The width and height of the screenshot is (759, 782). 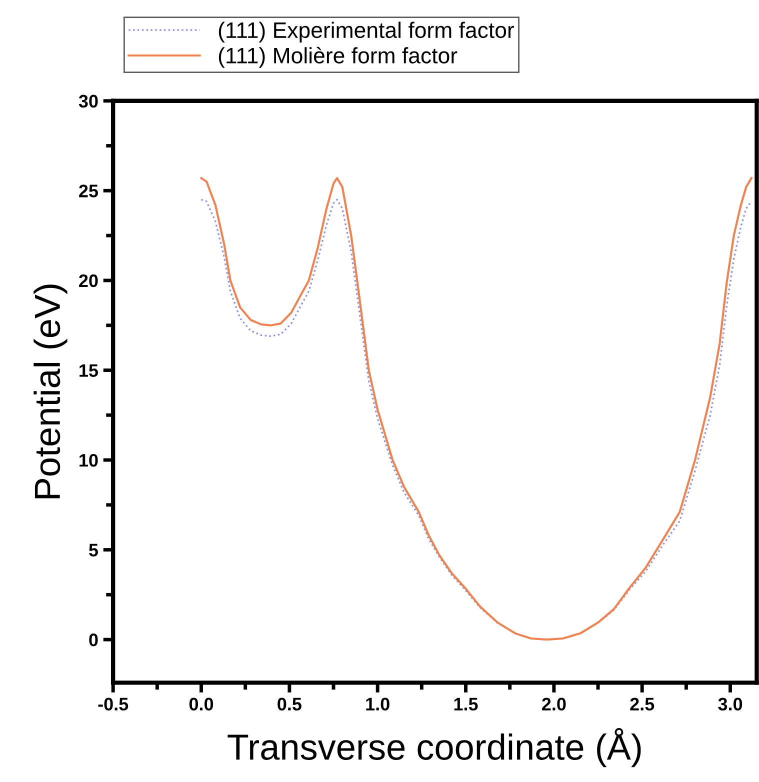 What do you see at coordinates (93, 640) in the screenshot?
I see `y-tick-label: 0` at bounding box center [93, 640].